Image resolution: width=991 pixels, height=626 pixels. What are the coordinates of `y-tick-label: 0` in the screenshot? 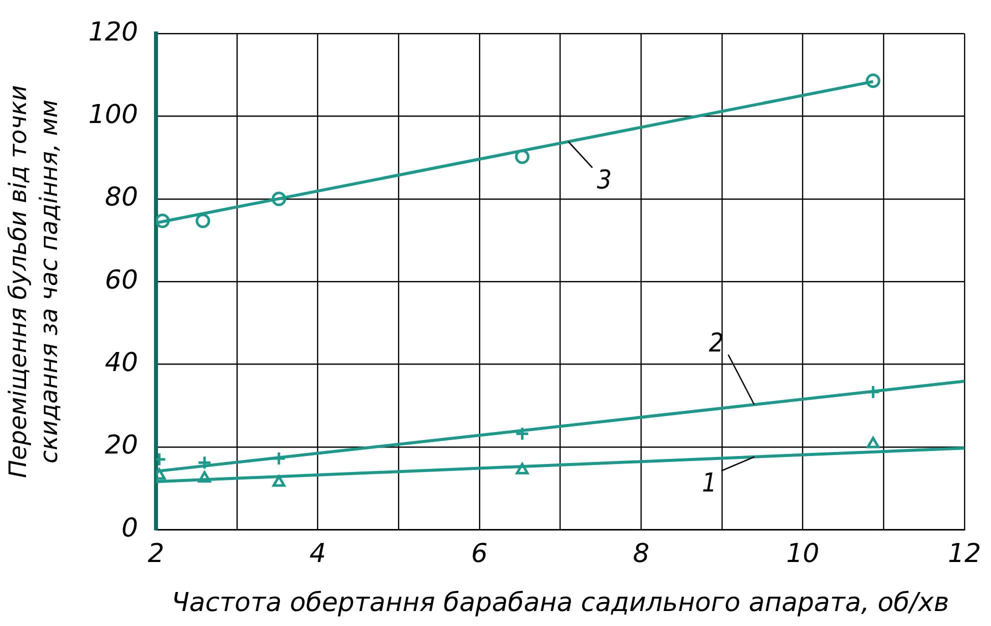 It's located at (129, 528).